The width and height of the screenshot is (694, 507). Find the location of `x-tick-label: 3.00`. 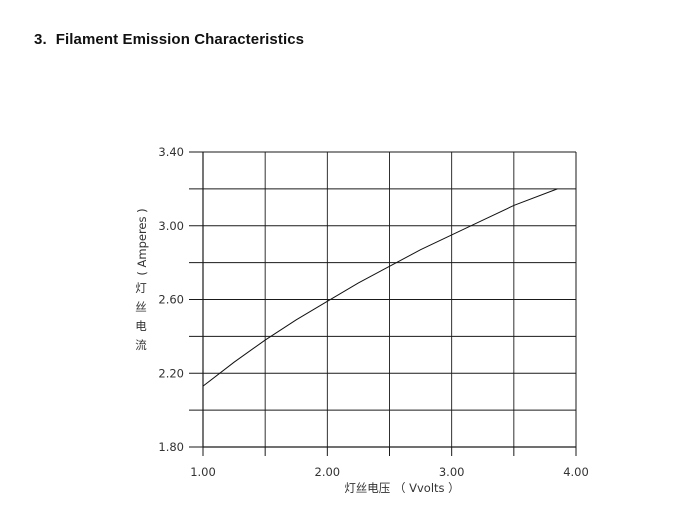

x-tick-label: 3.00 is located at coordinates (452, 472).